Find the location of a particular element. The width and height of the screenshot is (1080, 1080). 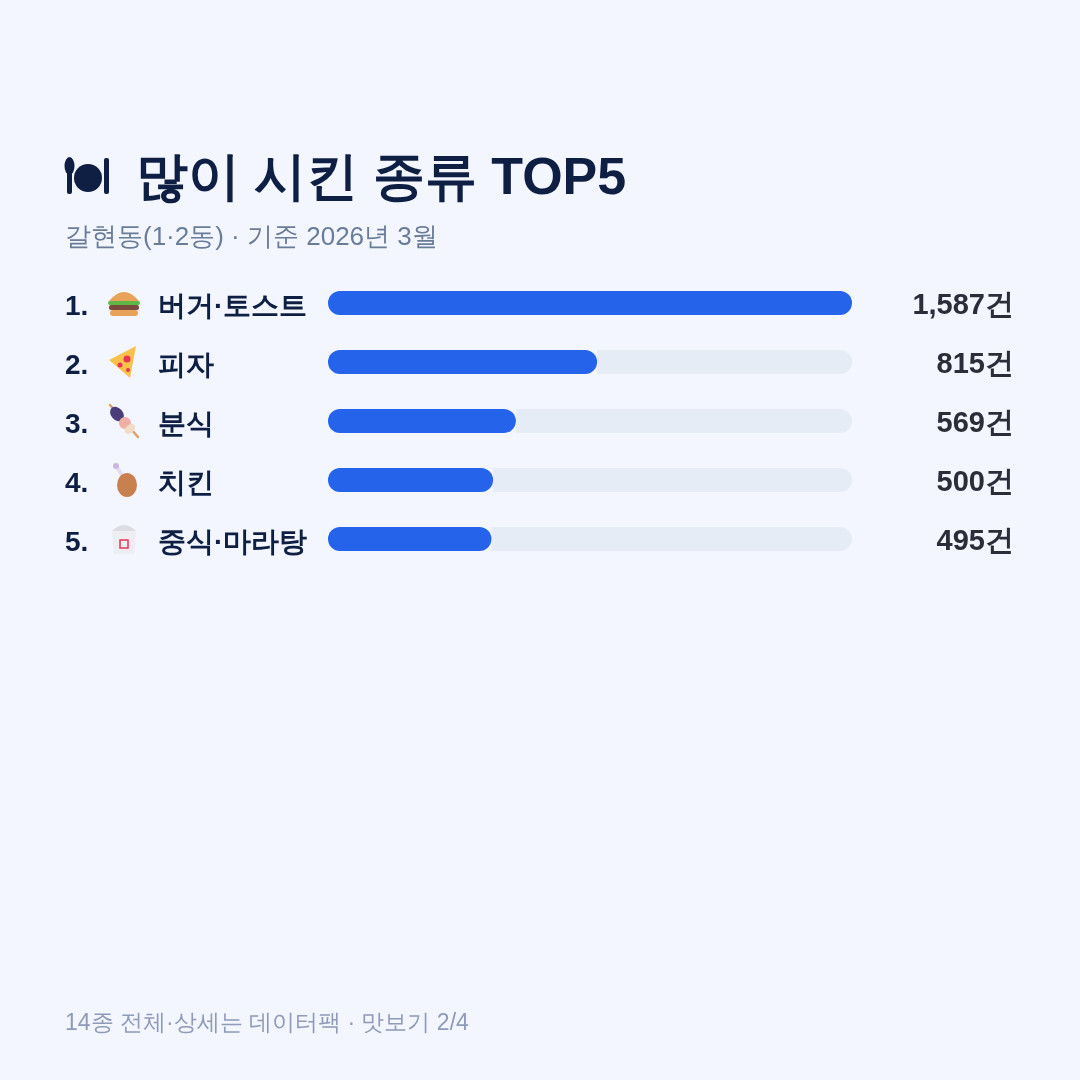

chart-subtitle: 갈현동(1·2동) · 기준 2026년 3월 is located at coordinates (251, 236).